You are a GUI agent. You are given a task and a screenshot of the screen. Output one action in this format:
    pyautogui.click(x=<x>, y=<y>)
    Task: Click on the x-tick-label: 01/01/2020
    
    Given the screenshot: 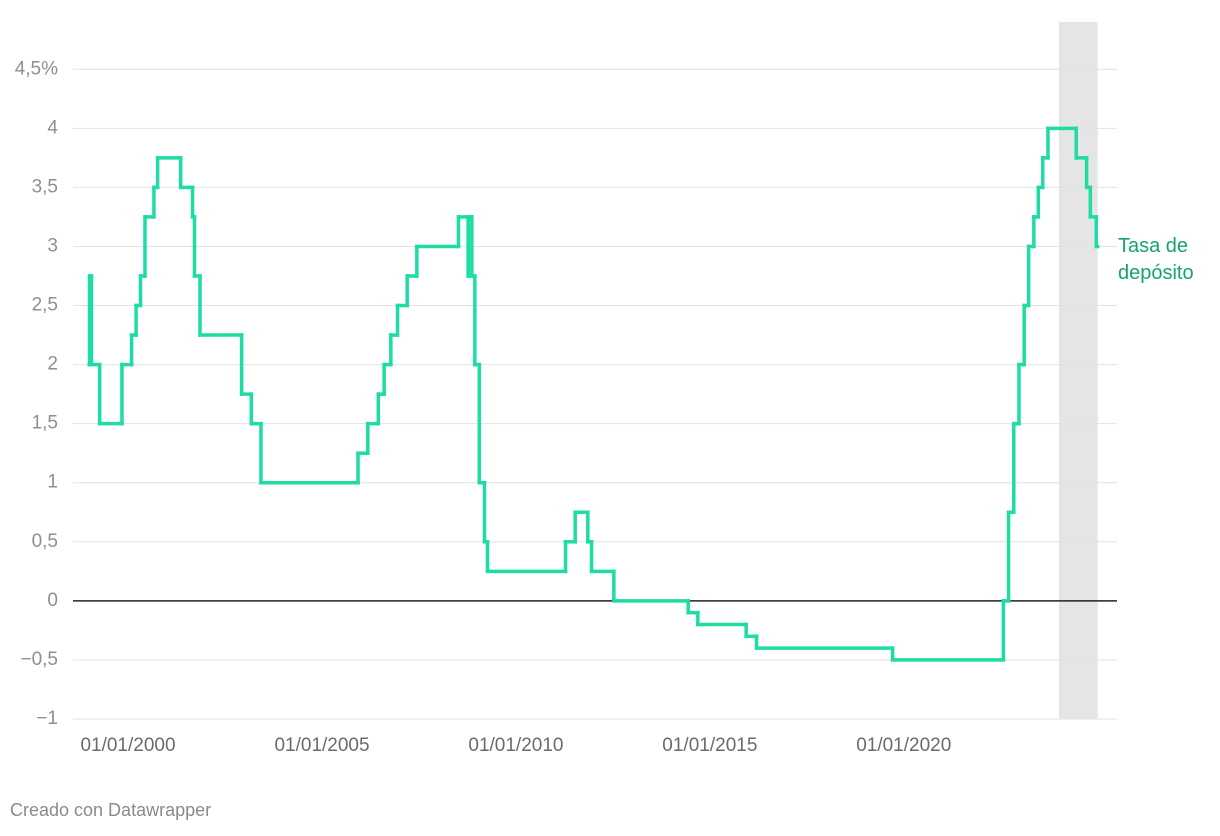 What is the action you would take?
    pyautogui.click(x=903, y=745)
    